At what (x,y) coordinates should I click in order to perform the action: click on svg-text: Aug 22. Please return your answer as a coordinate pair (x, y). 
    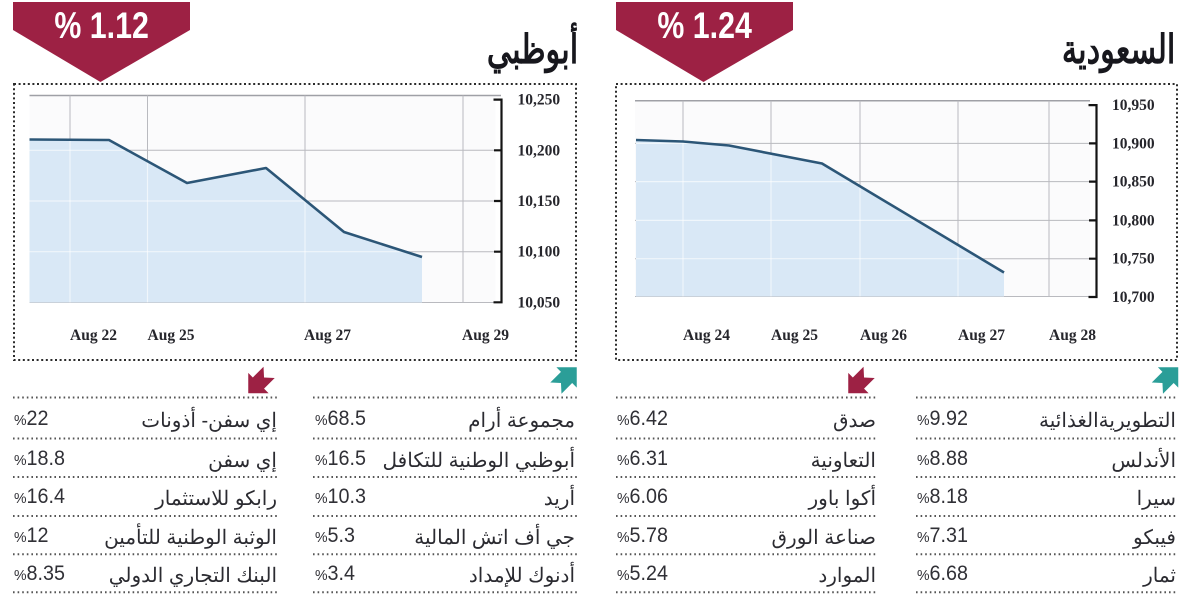
    Looking at the image, I should click on (93, 335).